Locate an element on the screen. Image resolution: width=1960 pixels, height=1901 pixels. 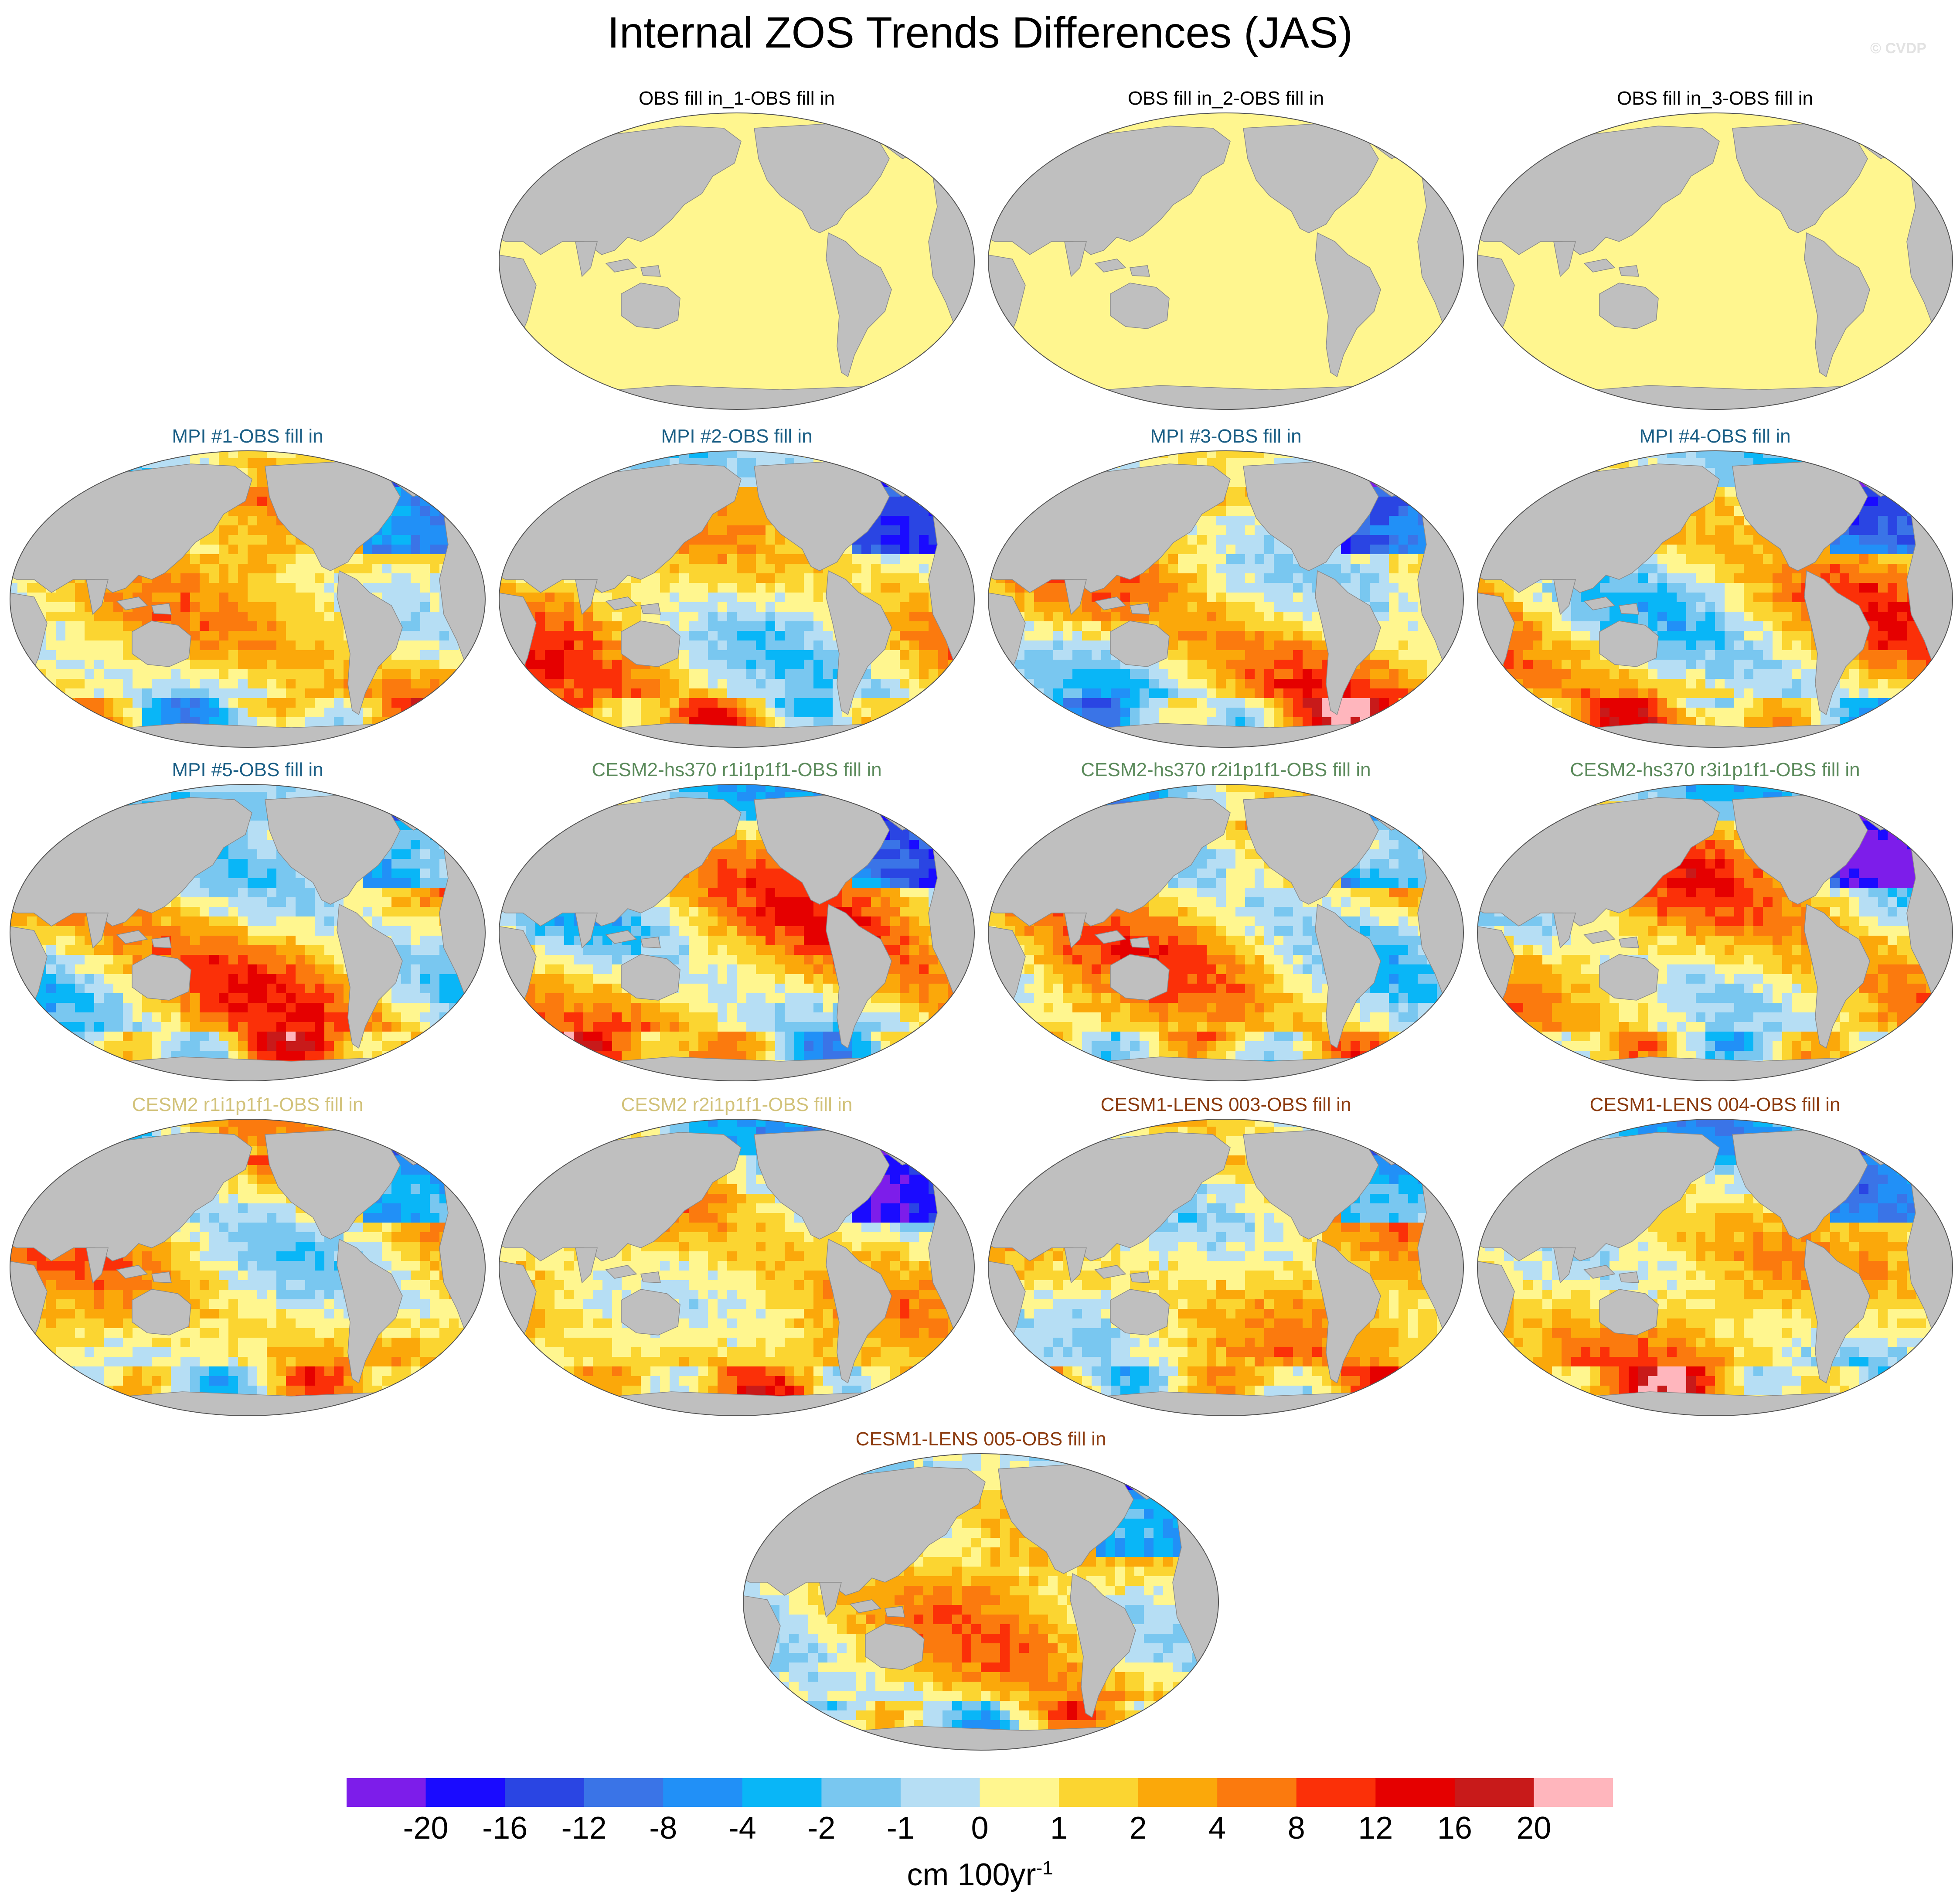
colorbar-tick-label: -1 is located at coordinates (901, 1828).